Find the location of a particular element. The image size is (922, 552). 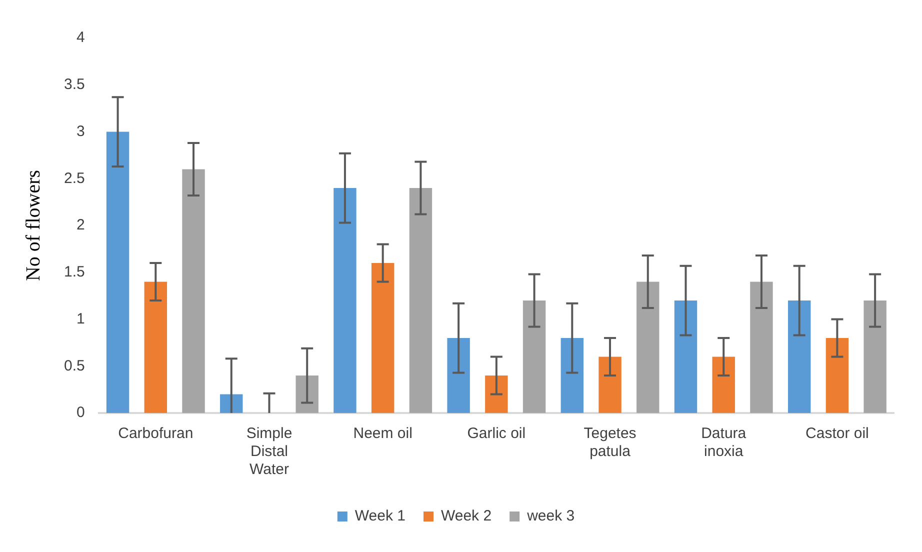

x-tick-label: Simple Distal Water is located at coordinates (269, 451).